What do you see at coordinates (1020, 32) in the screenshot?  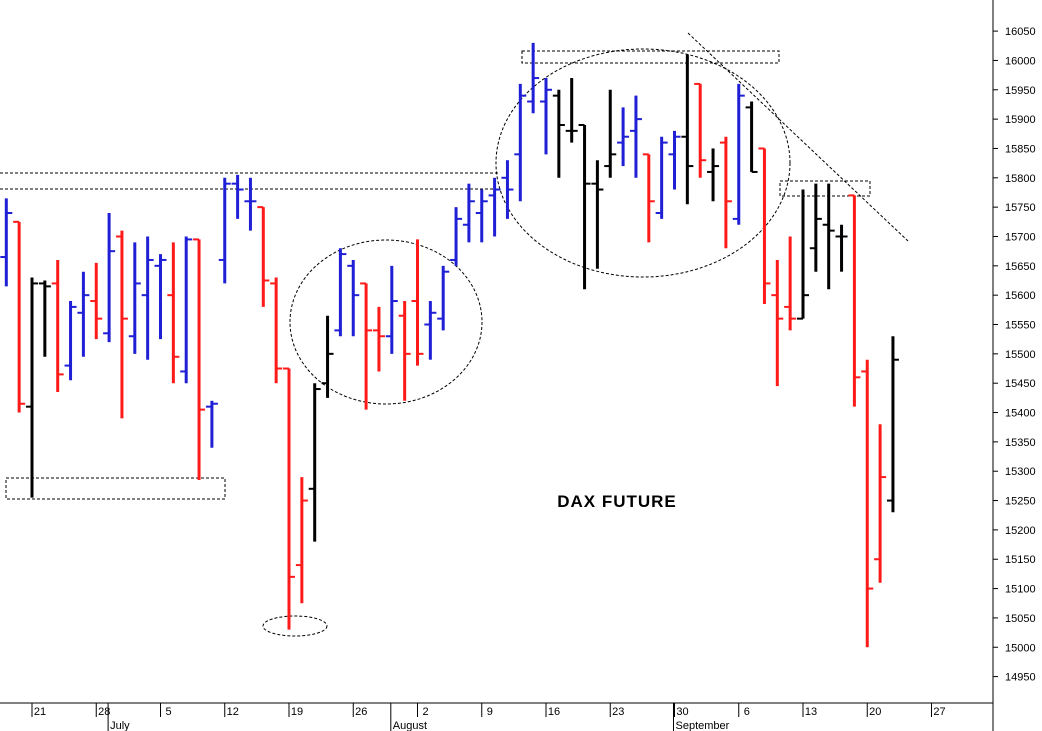 I see `y-tick-label: 16050` at bounding box center [1020, 32].